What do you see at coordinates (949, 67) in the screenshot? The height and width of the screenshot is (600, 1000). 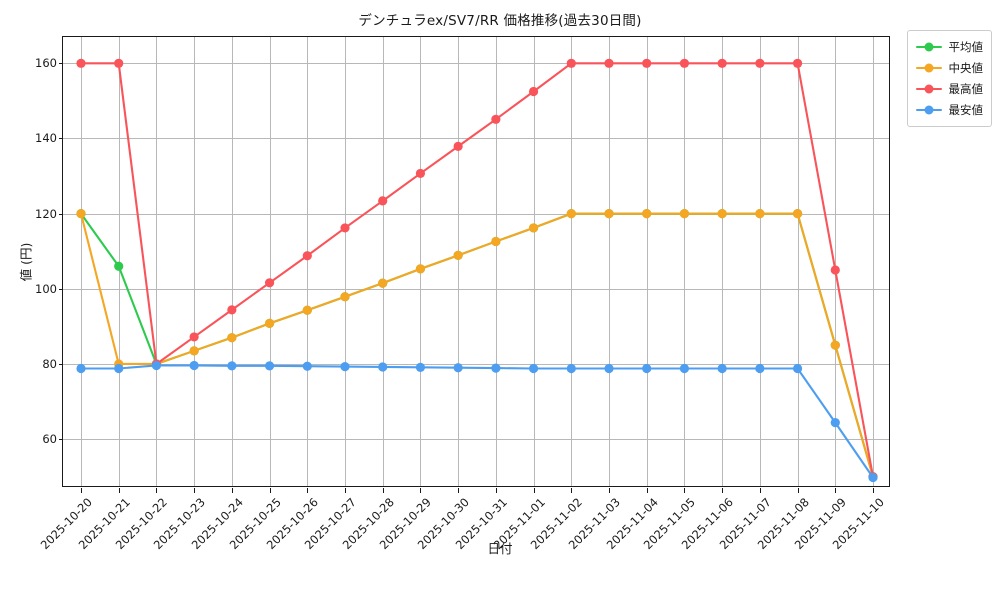 I see `legend-item-2: 中央値` at bounding box center [949, 67].